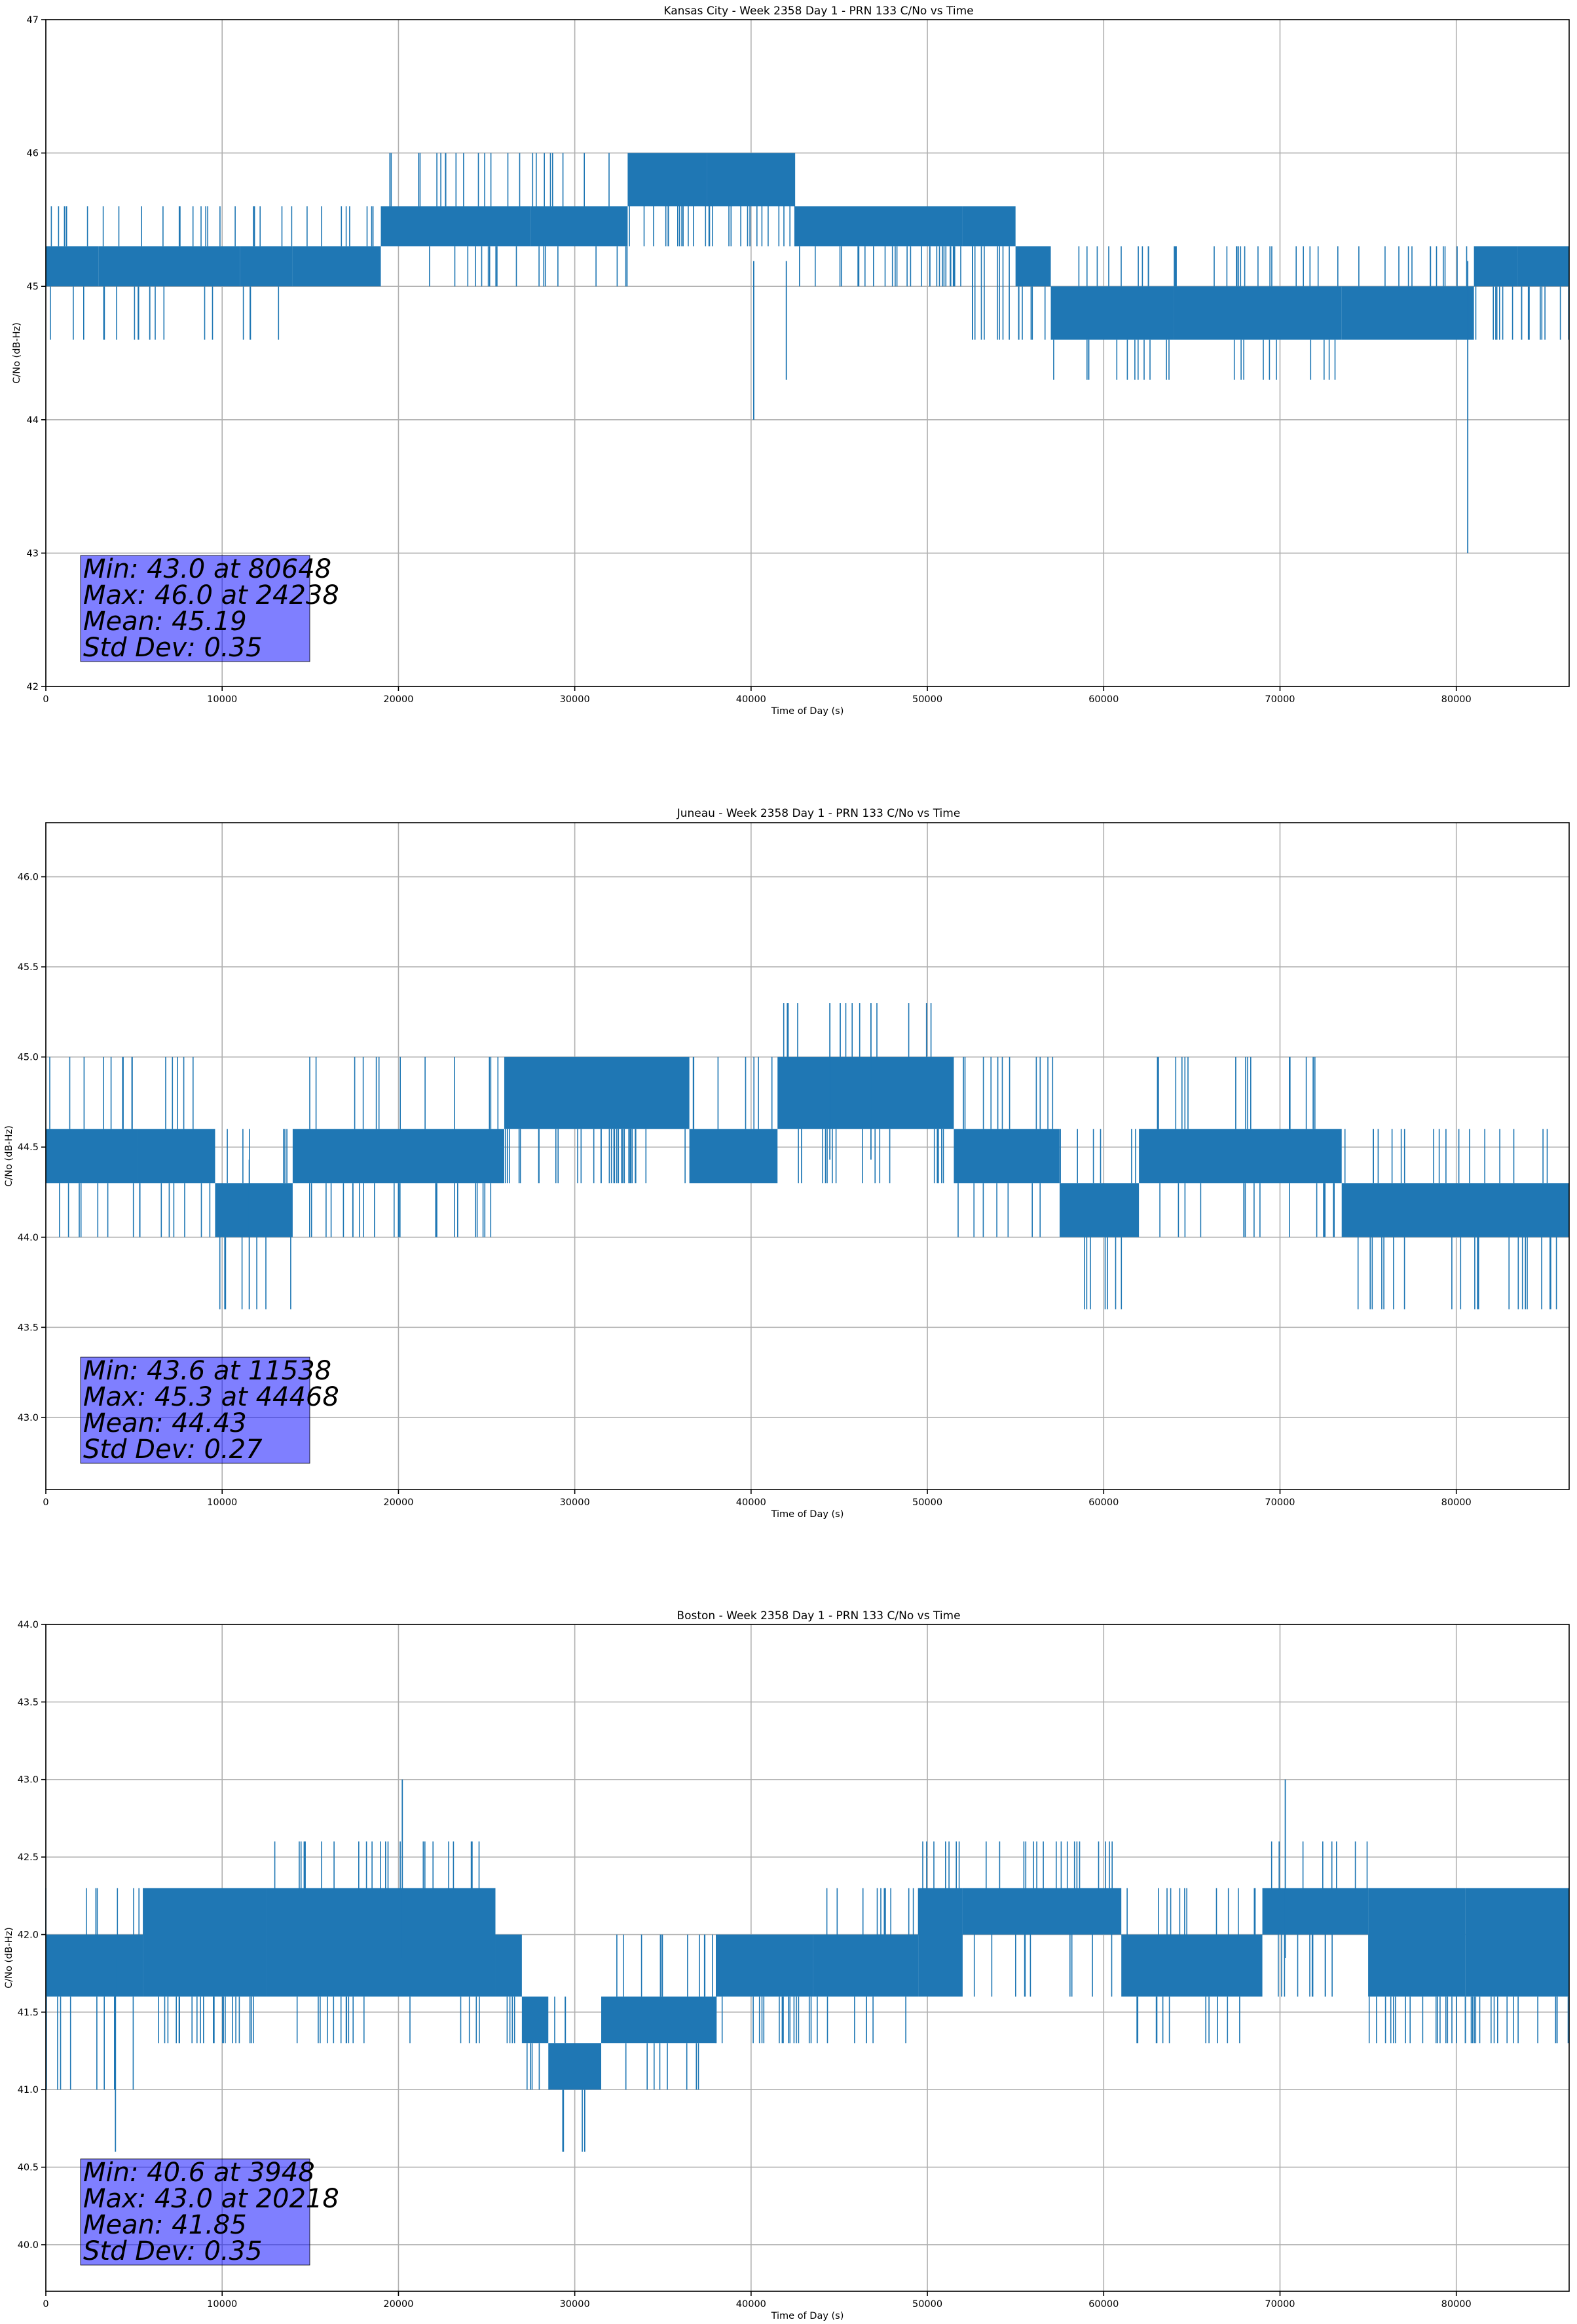 The height and width of the screenshot is (2324, 1577). Describe the element at coordinates (28, 1625) in the screenshot. I see `y-tick-label: 44.0` at that location.